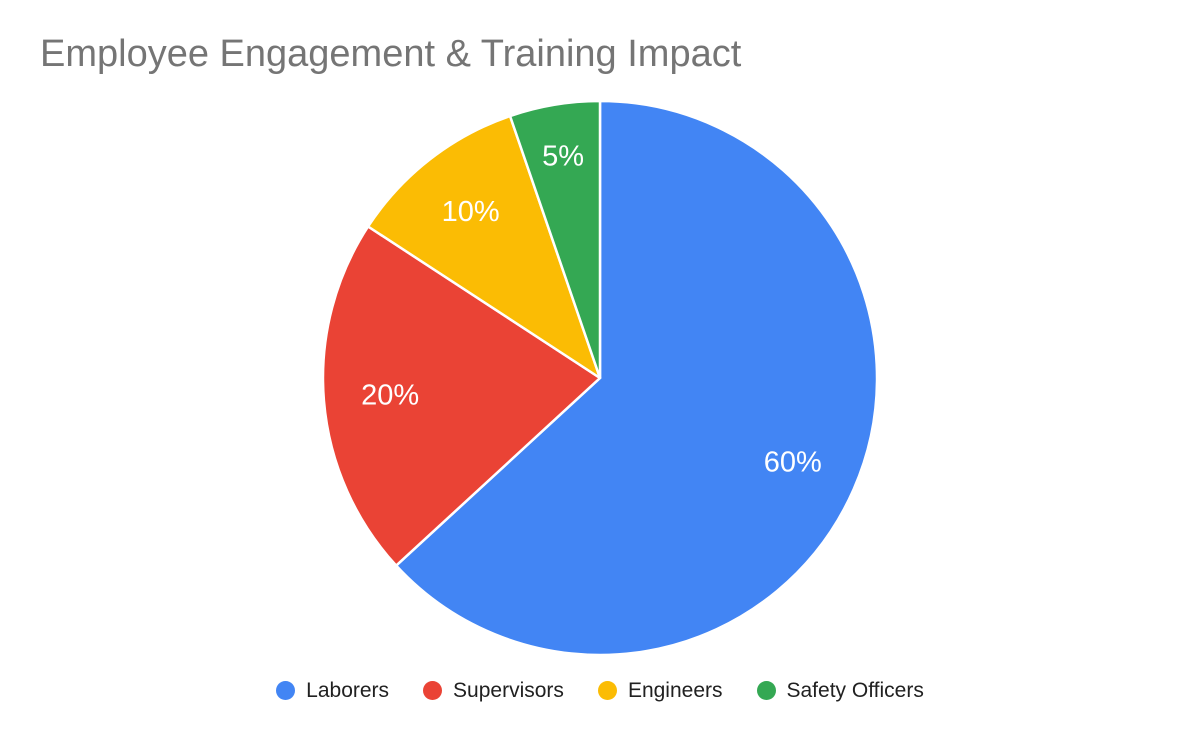 The height and width of the screenshot is (742, 1200). What do you see at coordinates (391, 54) in the screenshot?
I see `chart-title: Employee Engagement & Training Impact` at bounding box center [391, 54].